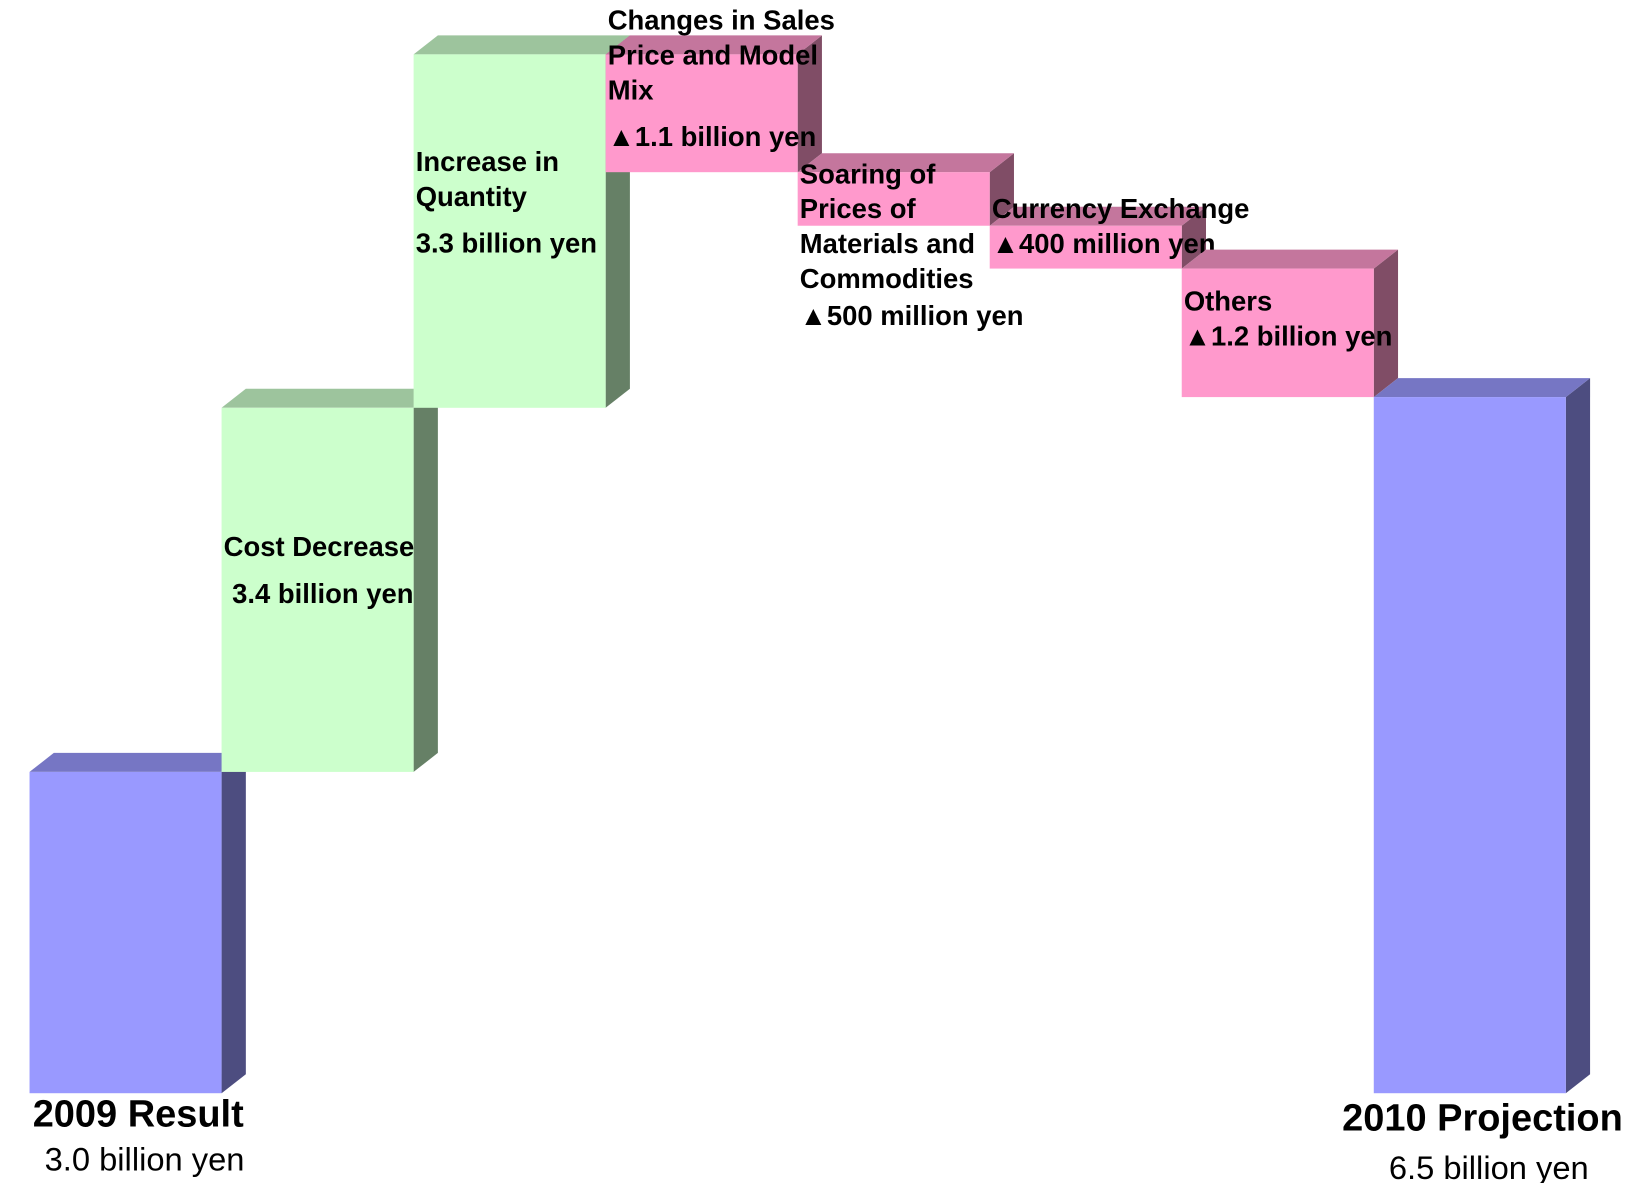 This screenshot has height=1183, width=1646. Describe the element at coordinates (631, 90) in the screenshot. I see `label-line: Mix` at that location.